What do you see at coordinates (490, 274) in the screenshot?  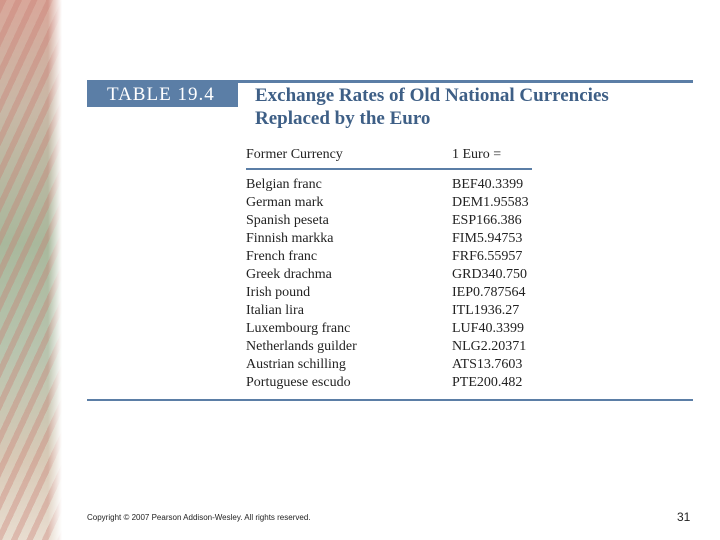 I see `exchange-rate: GRD340.750` at bounding box center [490, 274].